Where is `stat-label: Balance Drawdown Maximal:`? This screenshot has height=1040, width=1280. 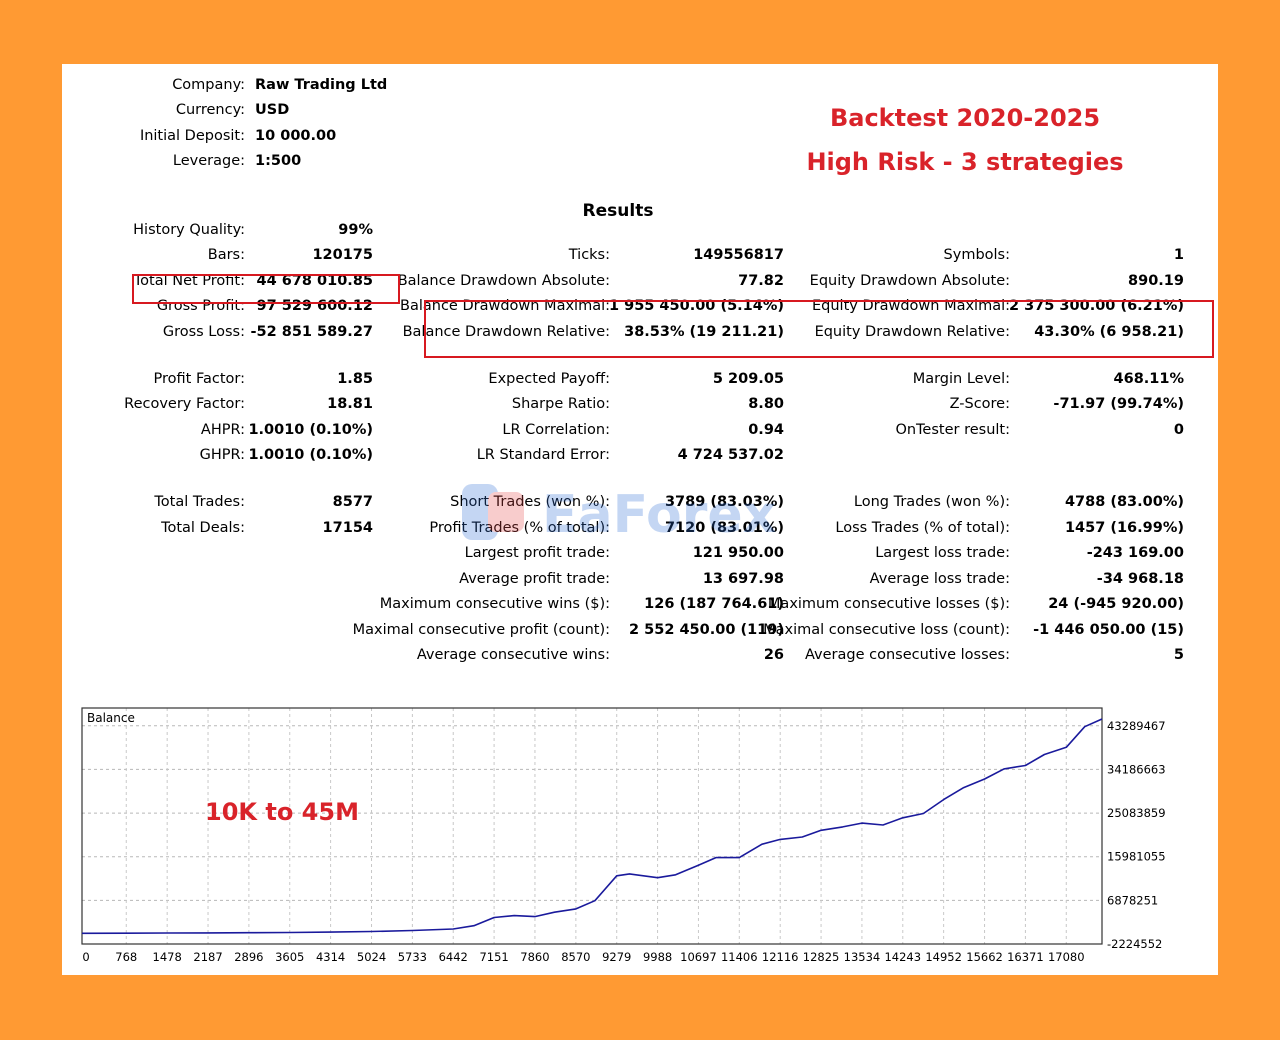
stat-label: Balance Drawdown Maximal: is located at coordinates (505, 306).